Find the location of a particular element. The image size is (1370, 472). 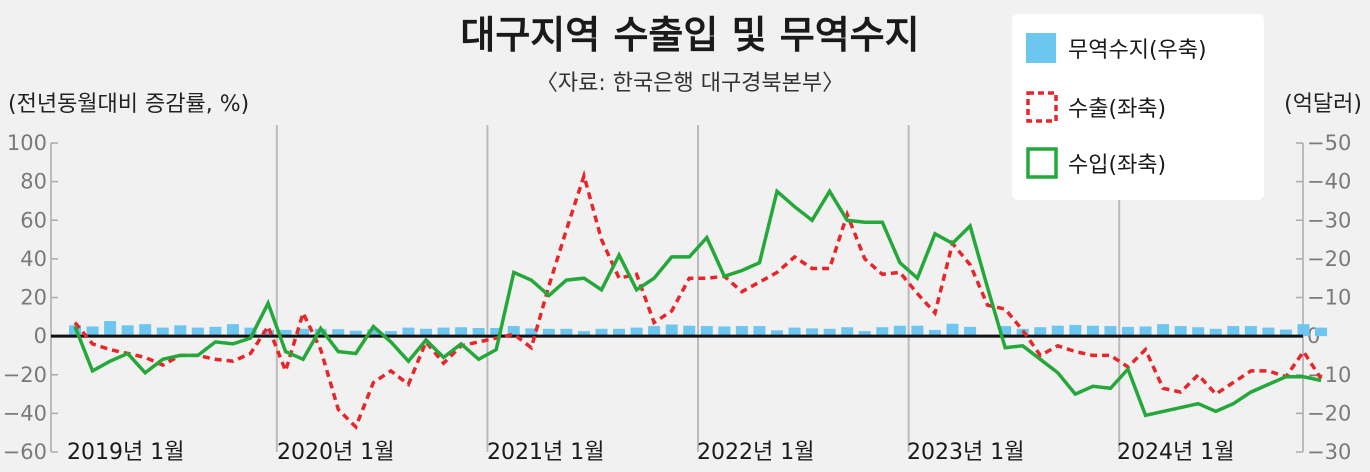

legend-box is located at coordinates (1138, 107).